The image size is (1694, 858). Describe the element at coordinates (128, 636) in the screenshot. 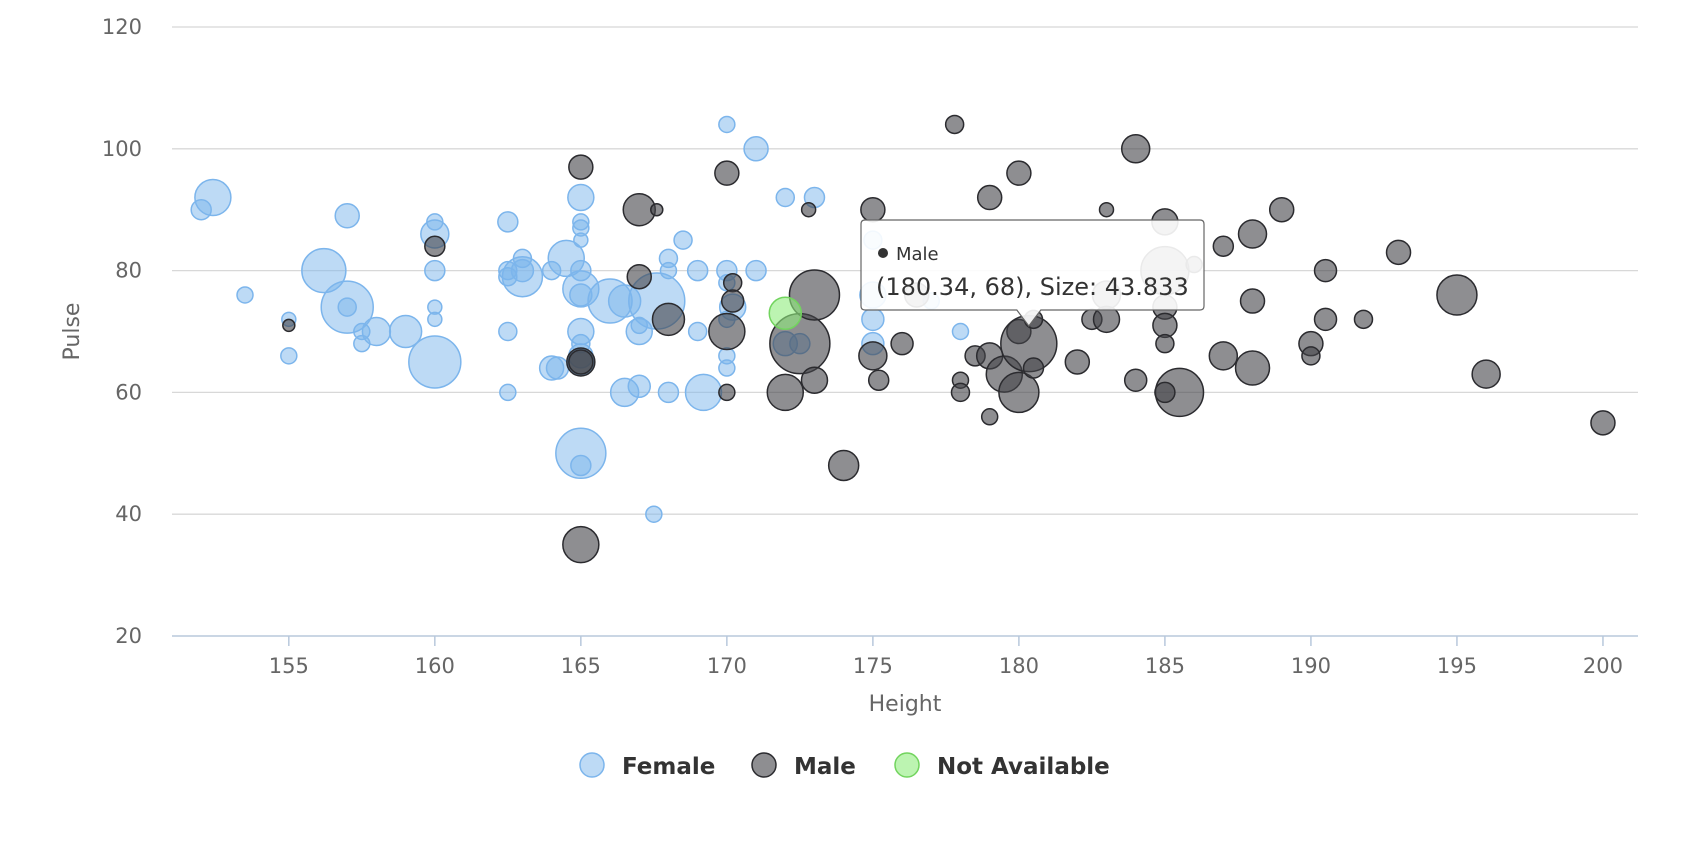

I see `y-tick-label: 20` at that location.